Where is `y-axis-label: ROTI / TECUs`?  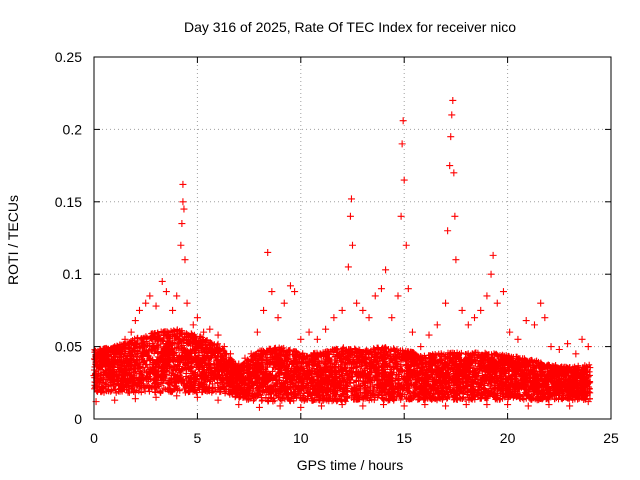 y-axis-label: ROTI / TECUs is located at coordinates (13, 240).